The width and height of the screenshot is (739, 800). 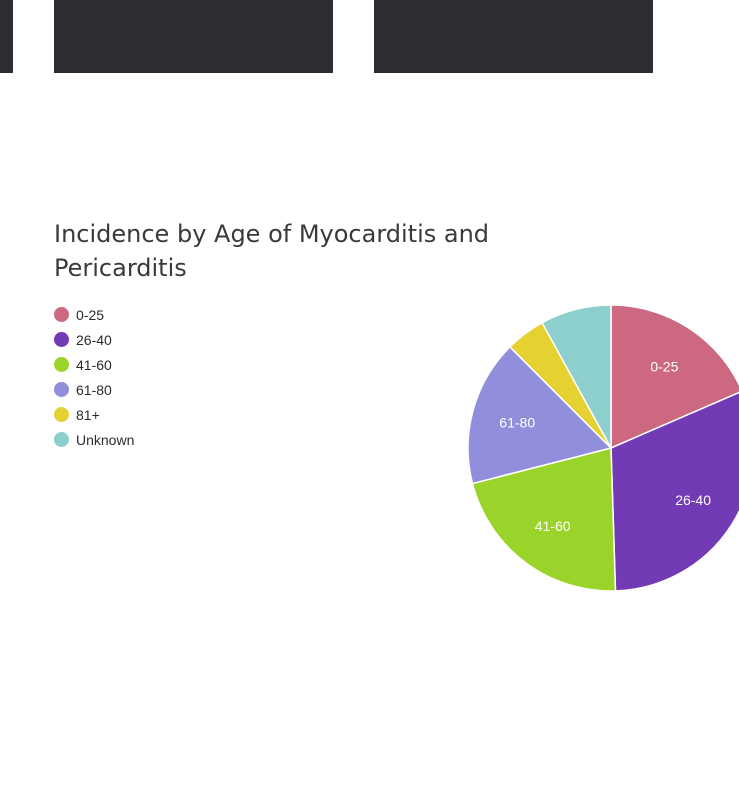 I want to click on pie-slice-label: 26-40, so click(x=693, y=500).